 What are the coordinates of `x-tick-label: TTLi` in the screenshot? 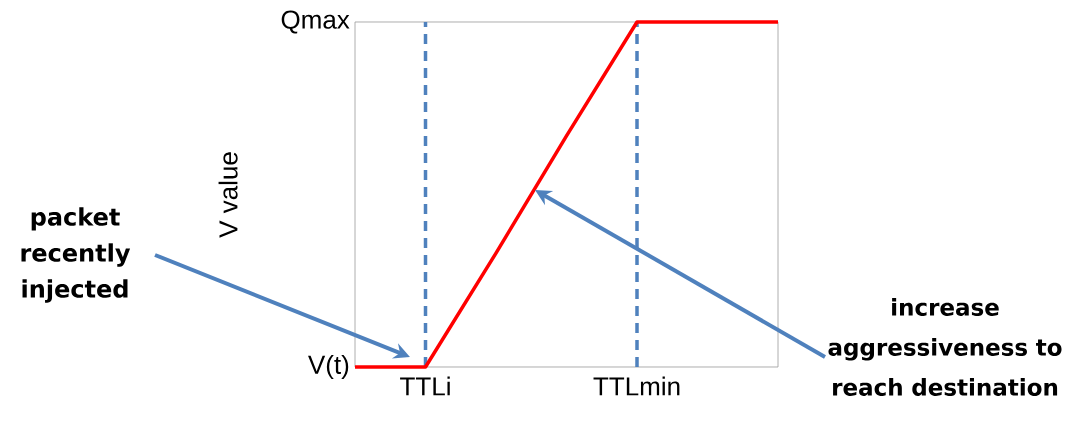 It's located at (425, 386).